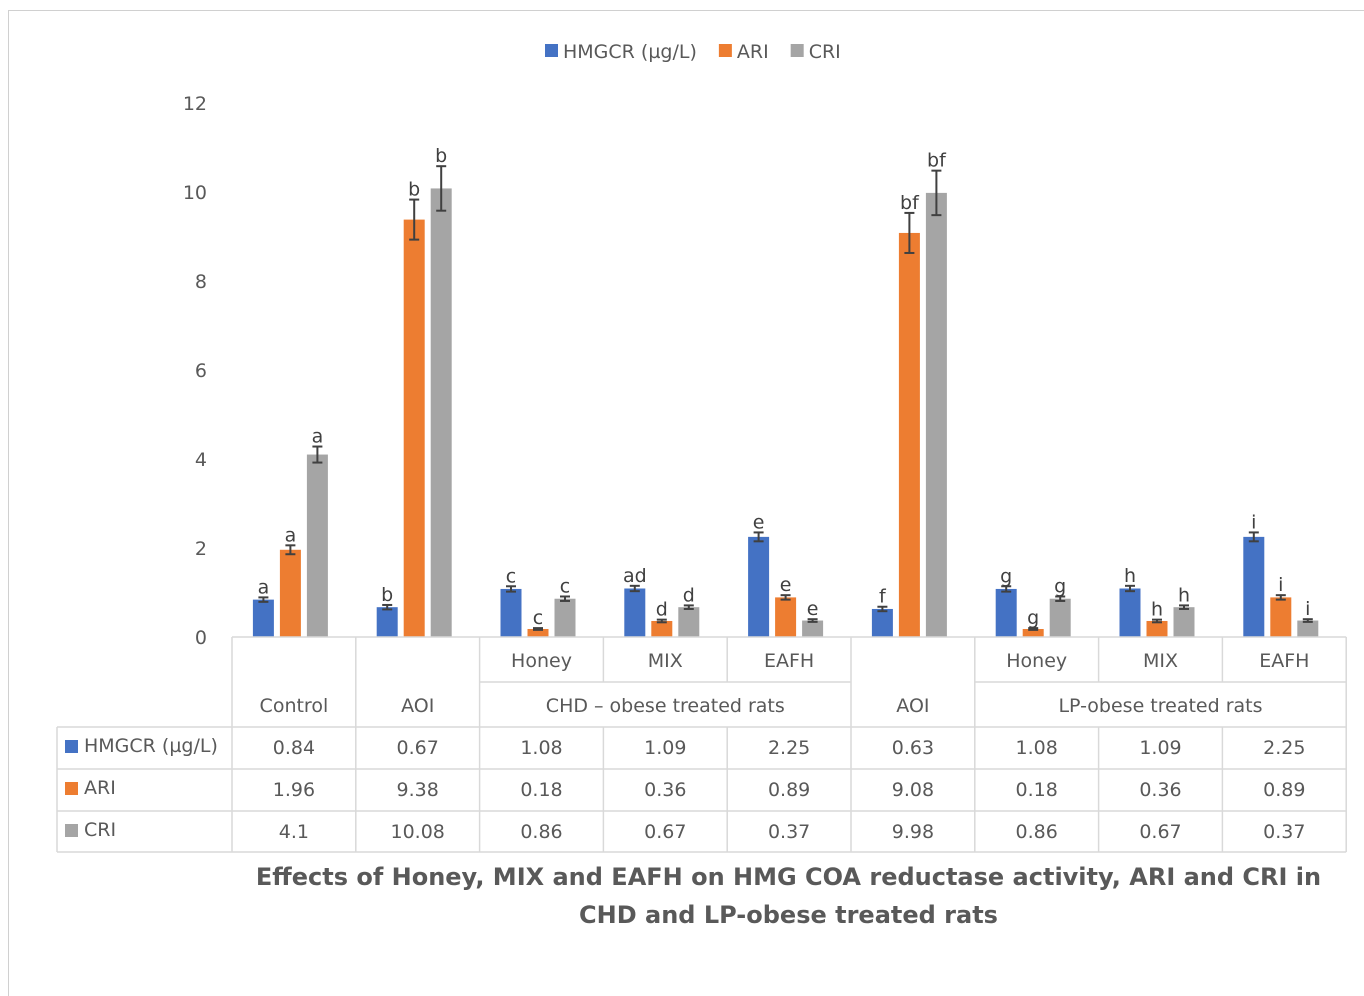 The width and height of the screenshot is (1364, 996). What do you see at coordinates (788, 915) in the screenshot?
I see `caption-line-2: CHD and LP-obese treated rats` at bounding box center [788, 915].